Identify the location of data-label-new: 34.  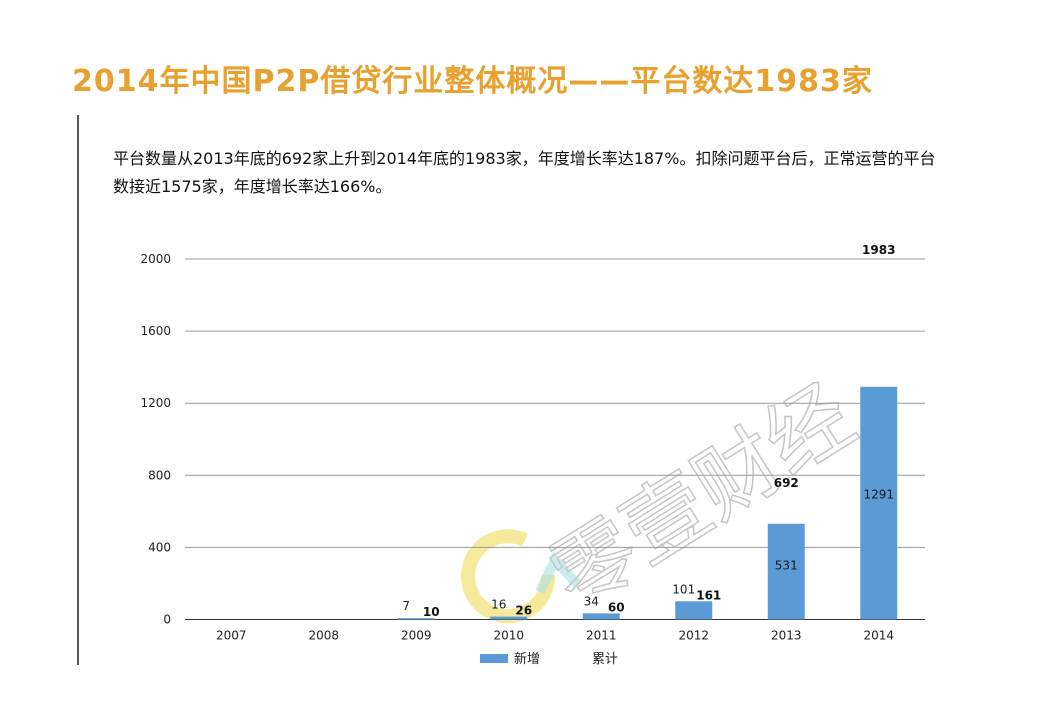
(591, 601).